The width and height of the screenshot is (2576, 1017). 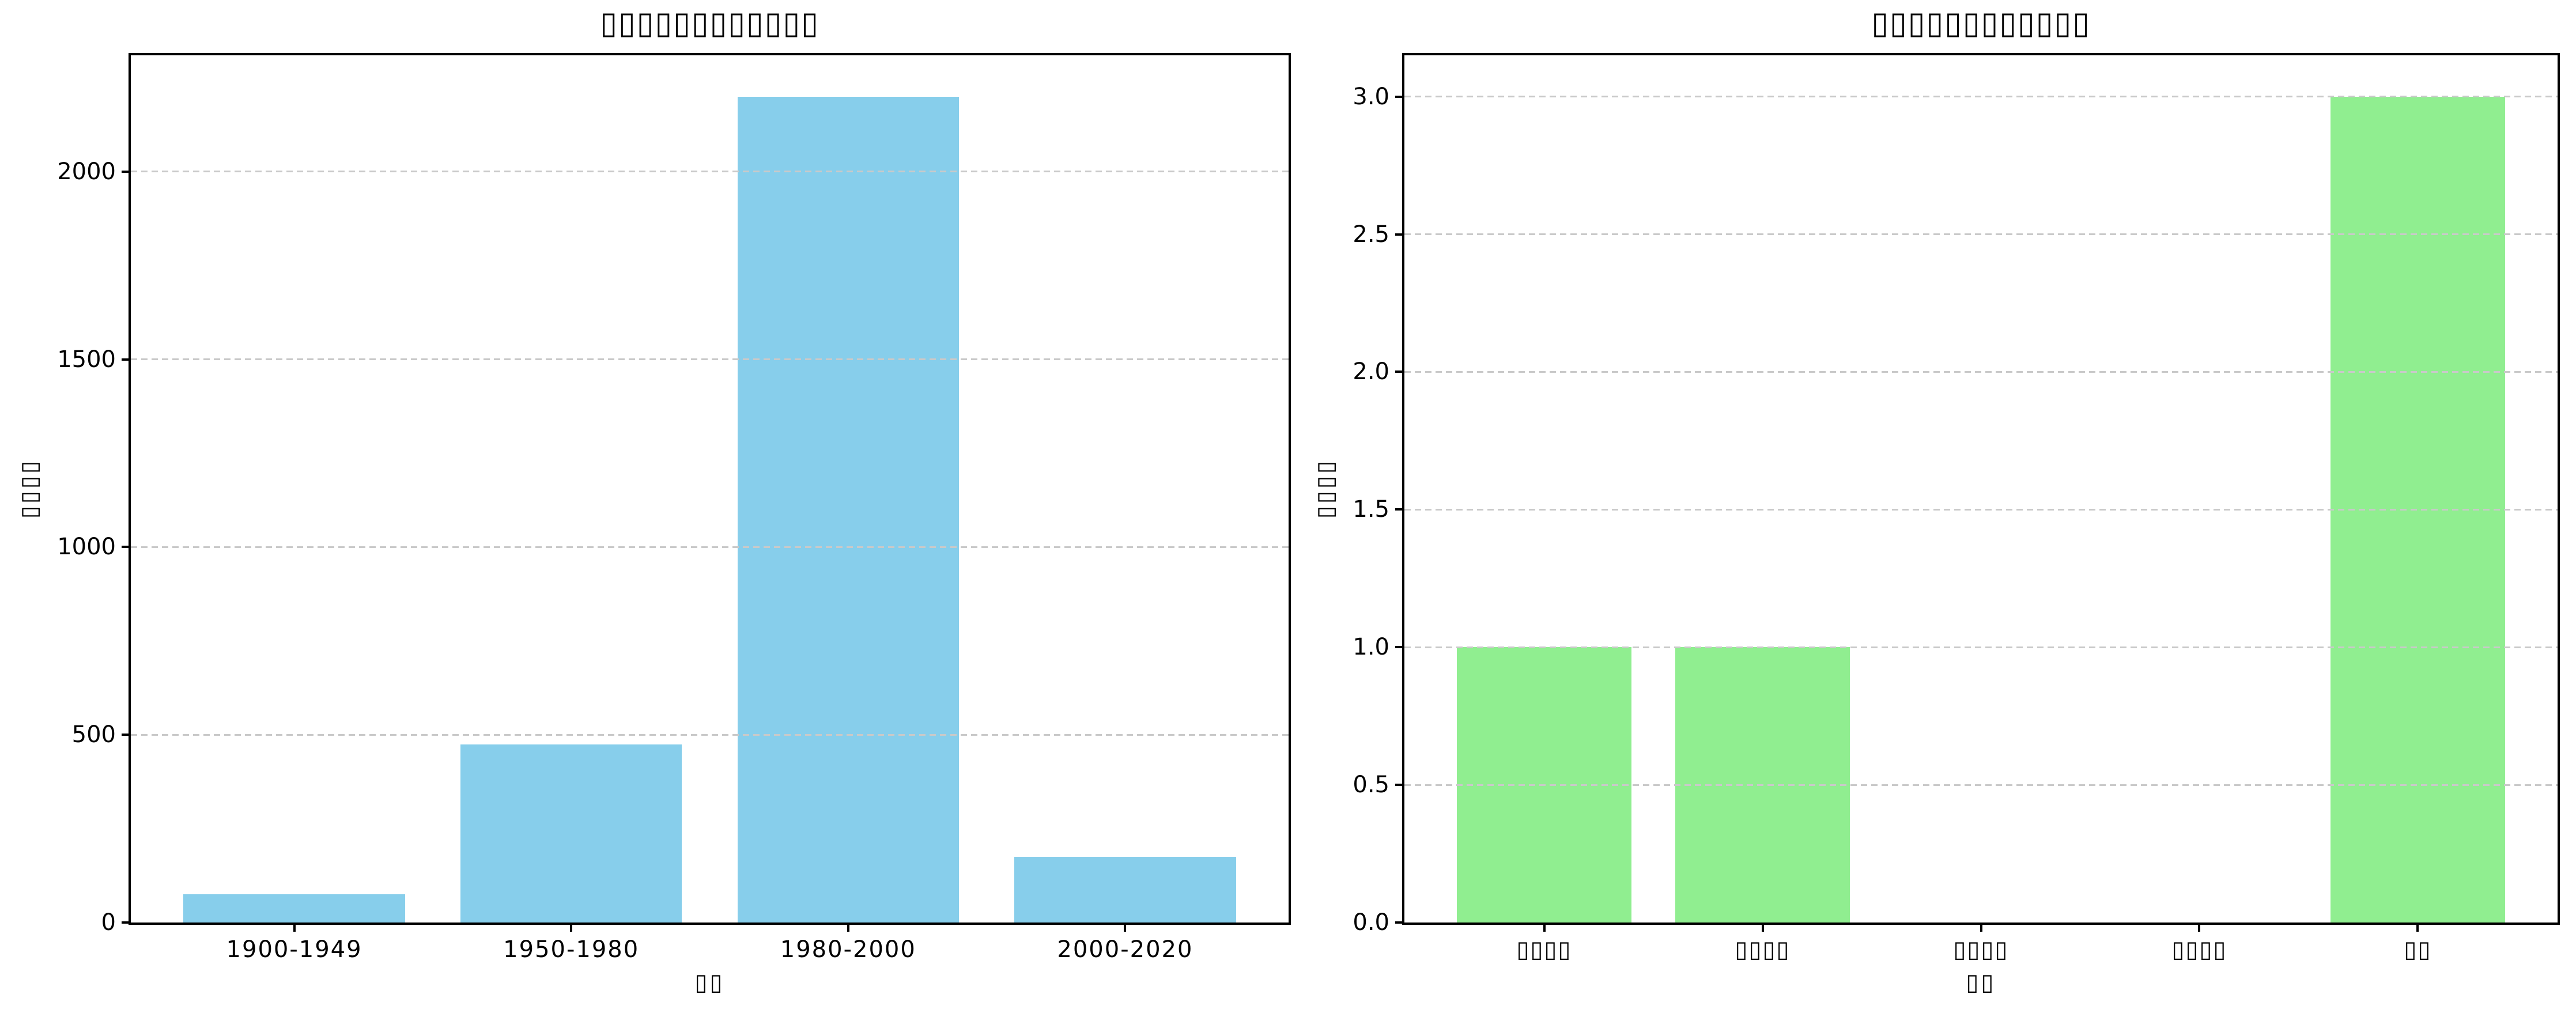 What do you see at coordinates (1981, 23) in the screenshot?
I see `right-chart-title: ▯▯▯▯▯▯▯▯▯▯▯▯` at bounding box center [1981, 23].